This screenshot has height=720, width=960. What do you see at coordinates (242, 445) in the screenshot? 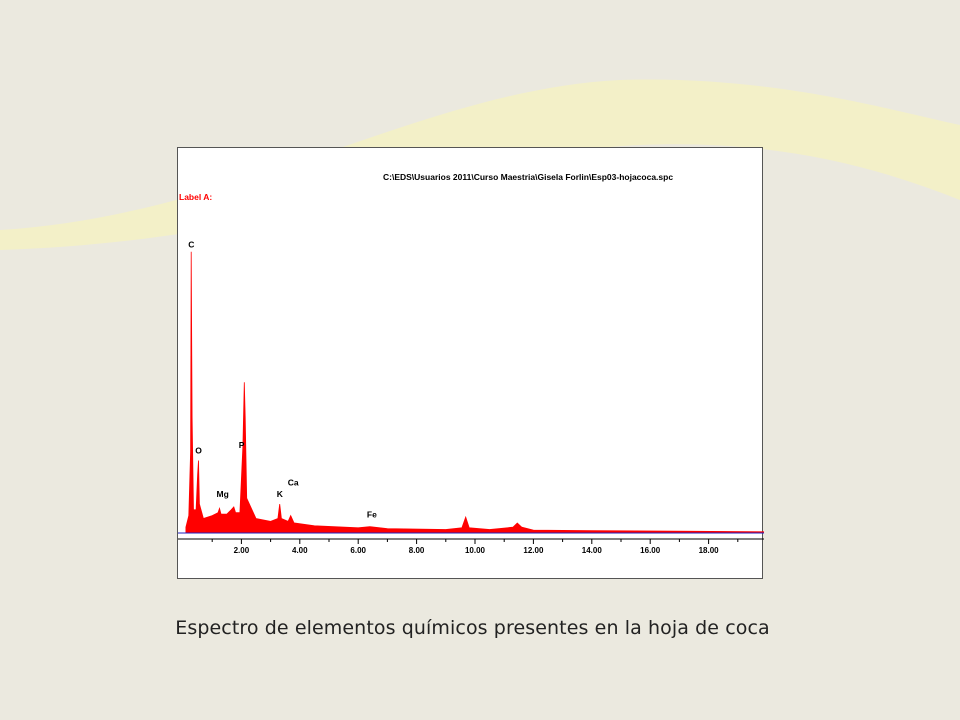
I see `peak-label-p: P` at bounding box center [242, 445].